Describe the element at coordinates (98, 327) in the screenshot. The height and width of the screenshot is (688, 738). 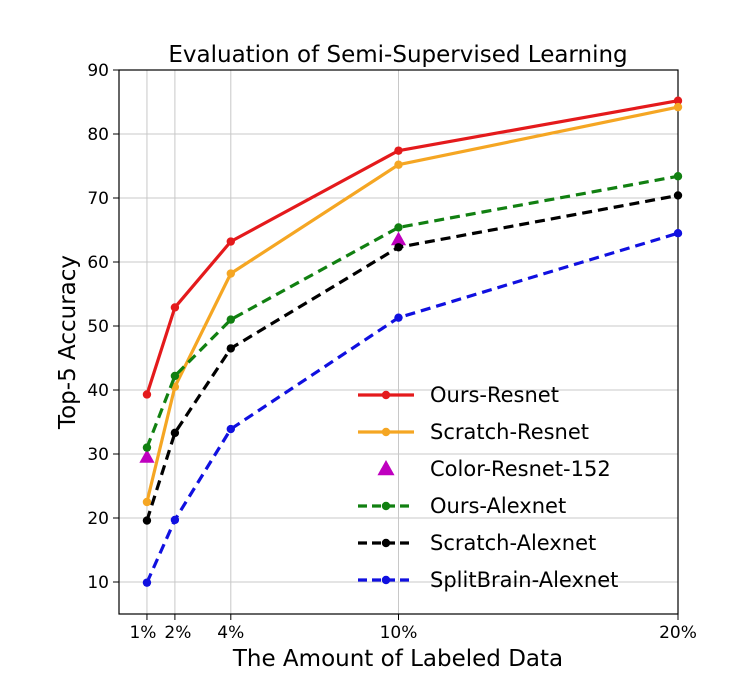
I see `y-tick-label: 50` at that location.